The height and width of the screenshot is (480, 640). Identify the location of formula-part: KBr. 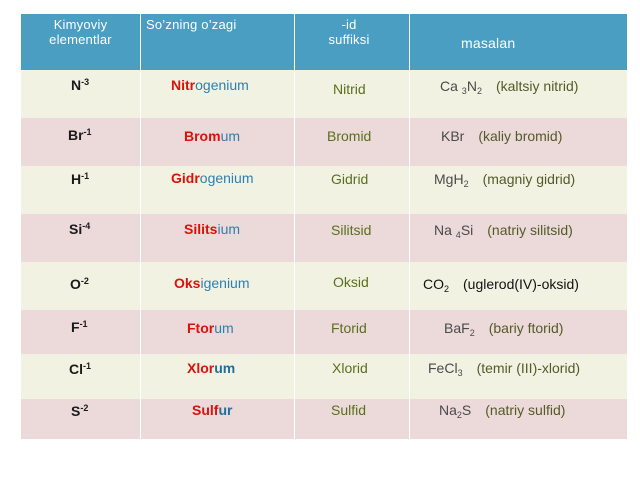
(453, 136).